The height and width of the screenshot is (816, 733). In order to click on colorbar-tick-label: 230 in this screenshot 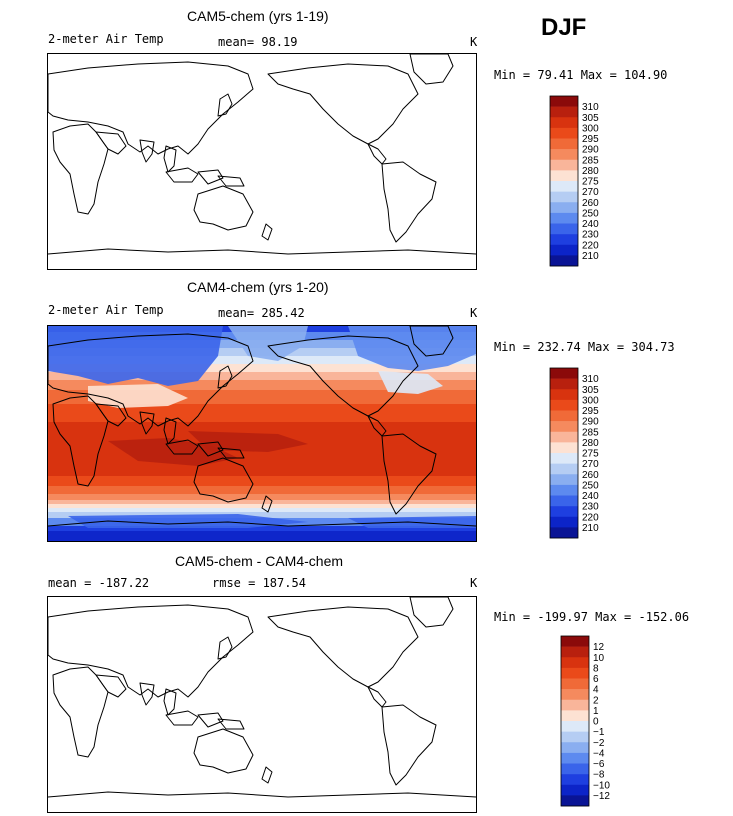, I will do `click(590, 507)`.